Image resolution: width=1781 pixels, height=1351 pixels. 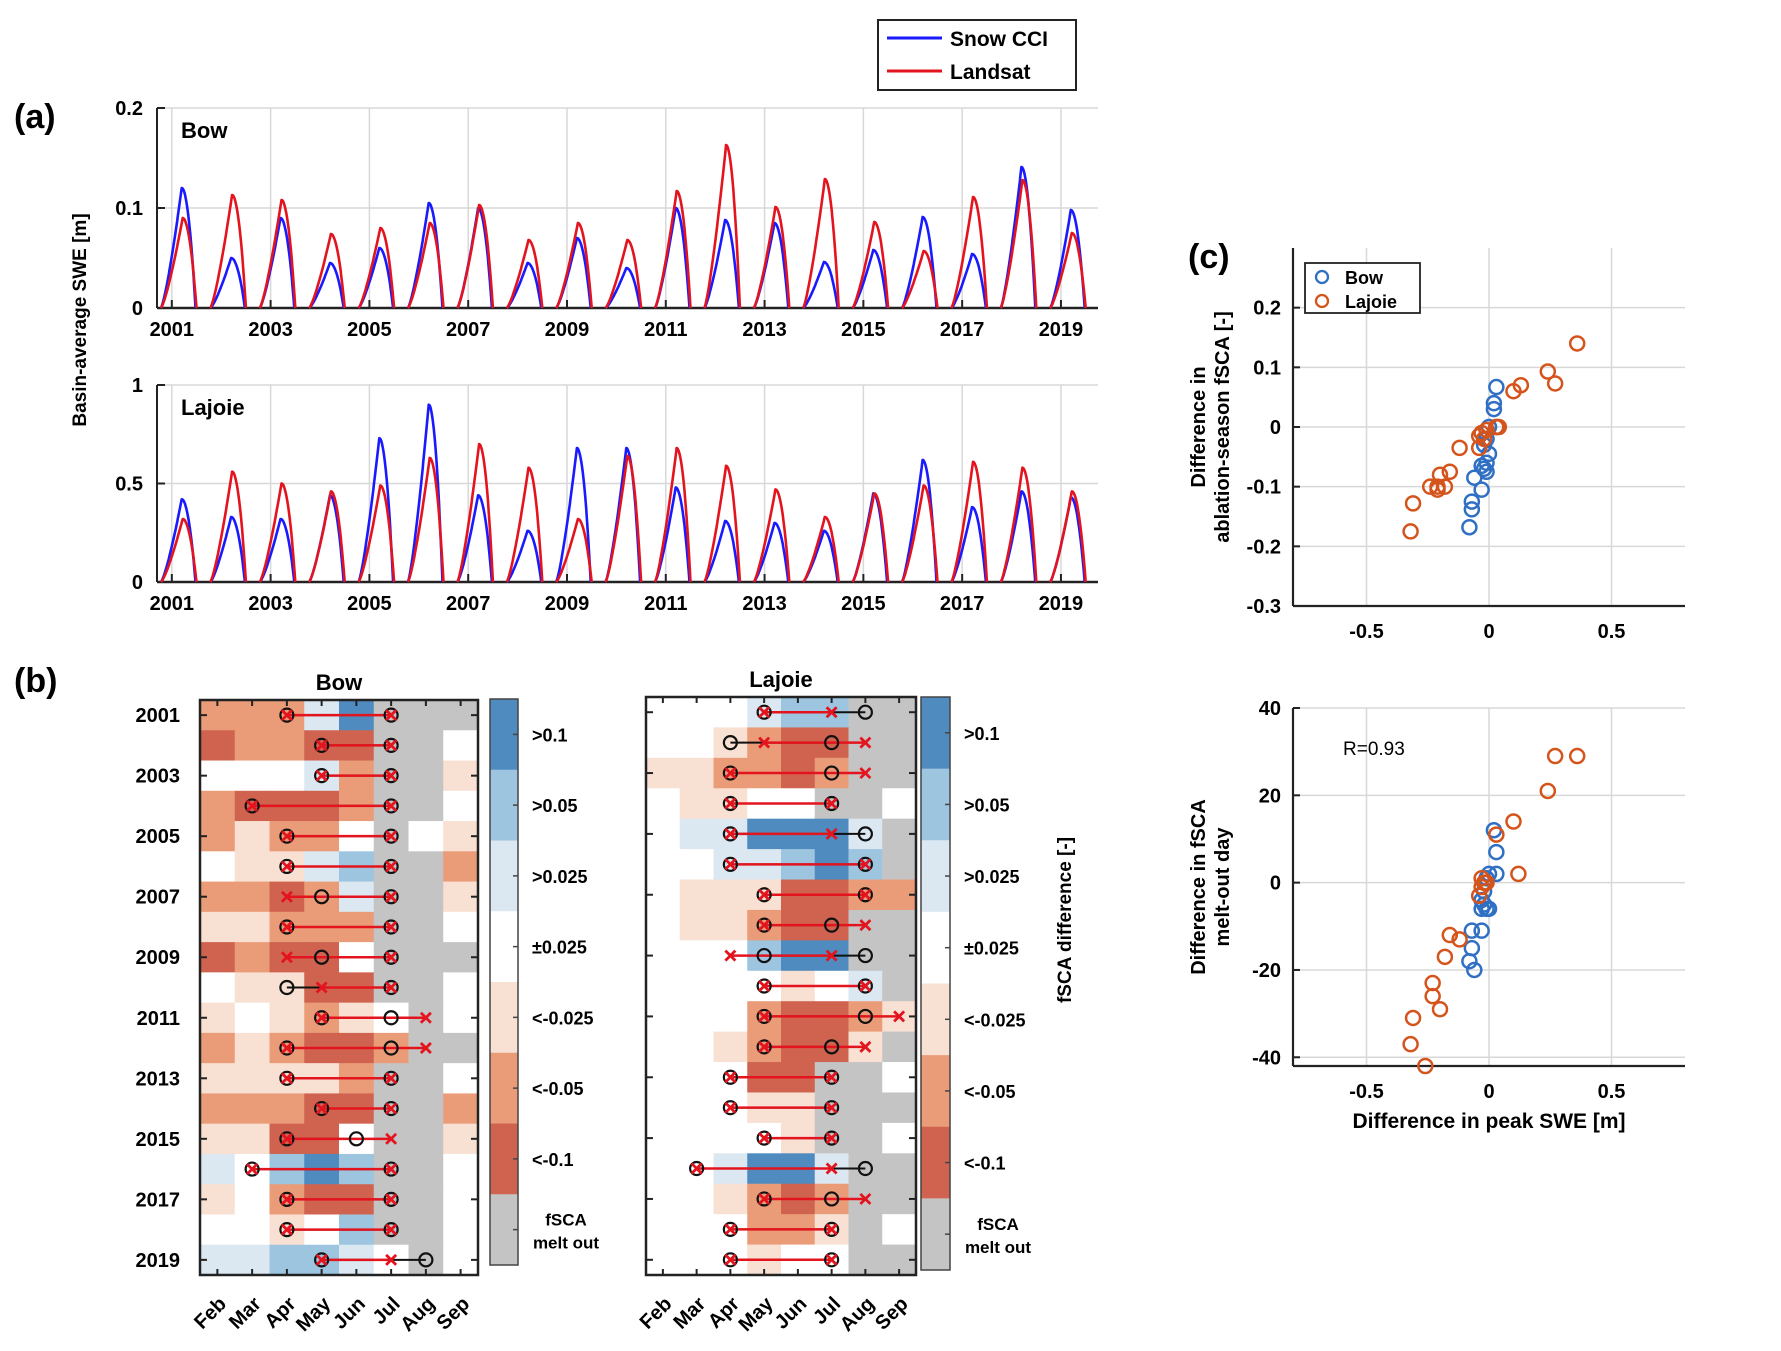 What do you see at coordinates (158, 958) in the screenshot?
I see `year-label: 2009` at bounding box center [158, 958].